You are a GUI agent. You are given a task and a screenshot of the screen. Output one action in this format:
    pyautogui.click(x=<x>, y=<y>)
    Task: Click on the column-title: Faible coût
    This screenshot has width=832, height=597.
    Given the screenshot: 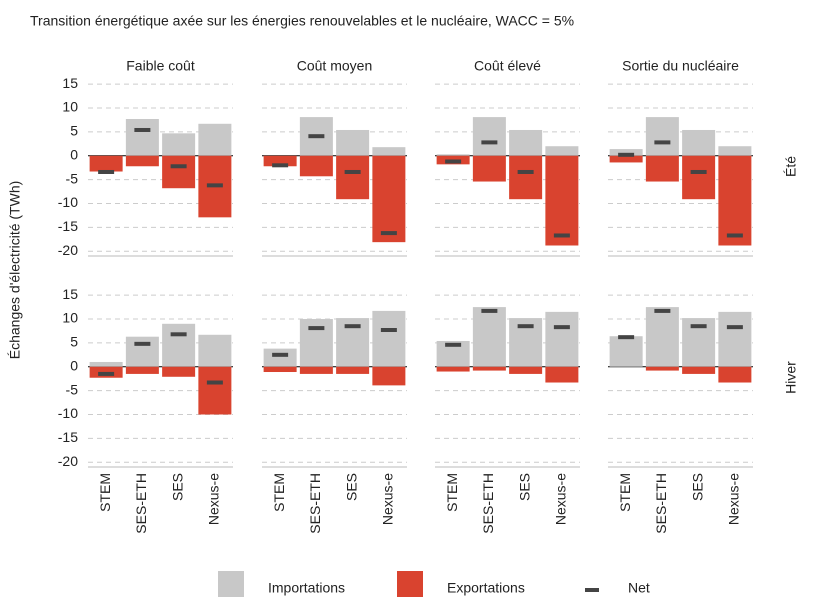 What is the action you would take?
    pyautogui.click(x=160, y=66)
    